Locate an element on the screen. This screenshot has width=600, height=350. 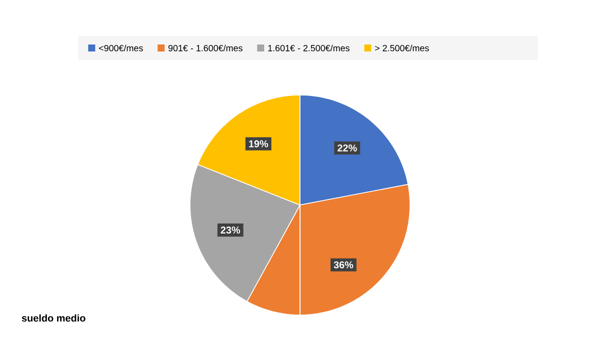
legend-label: 1.601€ - 2.500€/mes is located at coordinates (309, 48).